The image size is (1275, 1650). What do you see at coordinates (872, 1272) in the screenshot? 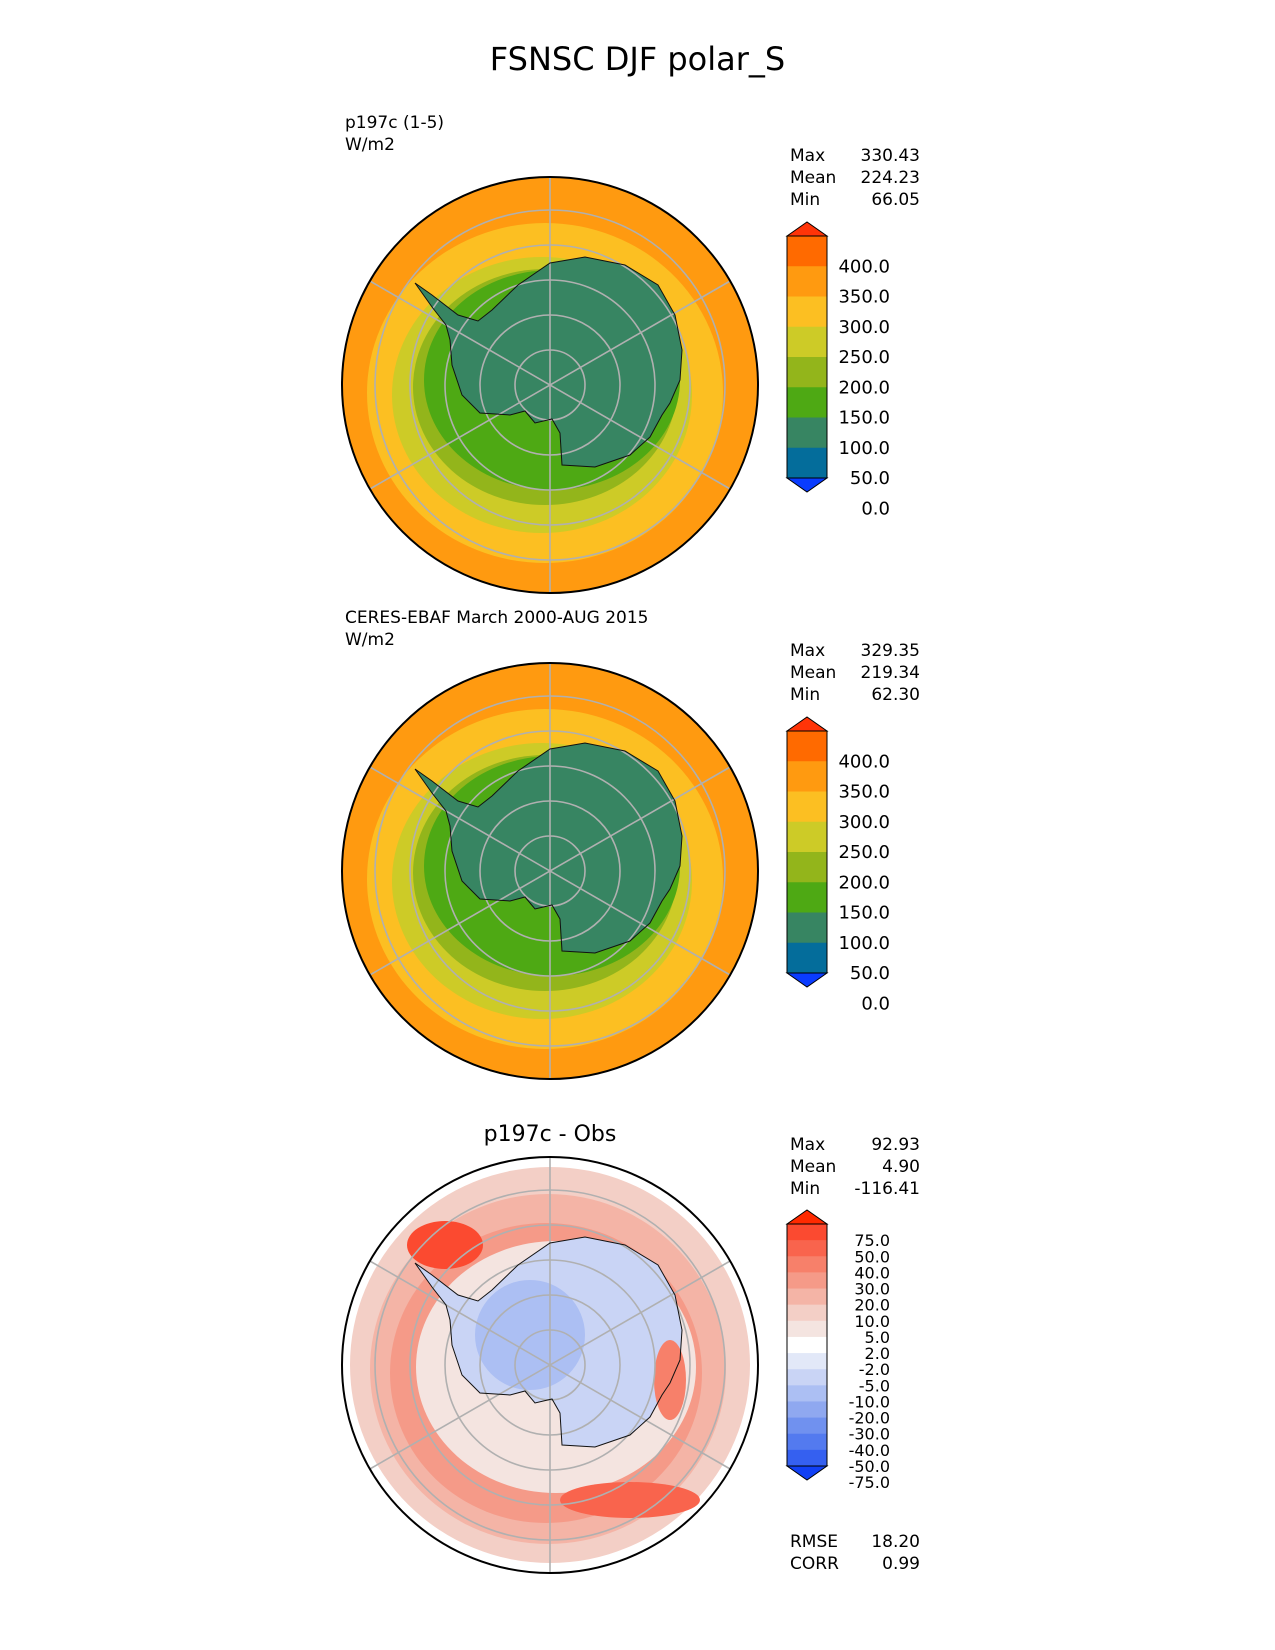
I see `colorbar-tick-label: 40.0` at bounding box center [872, 1272].